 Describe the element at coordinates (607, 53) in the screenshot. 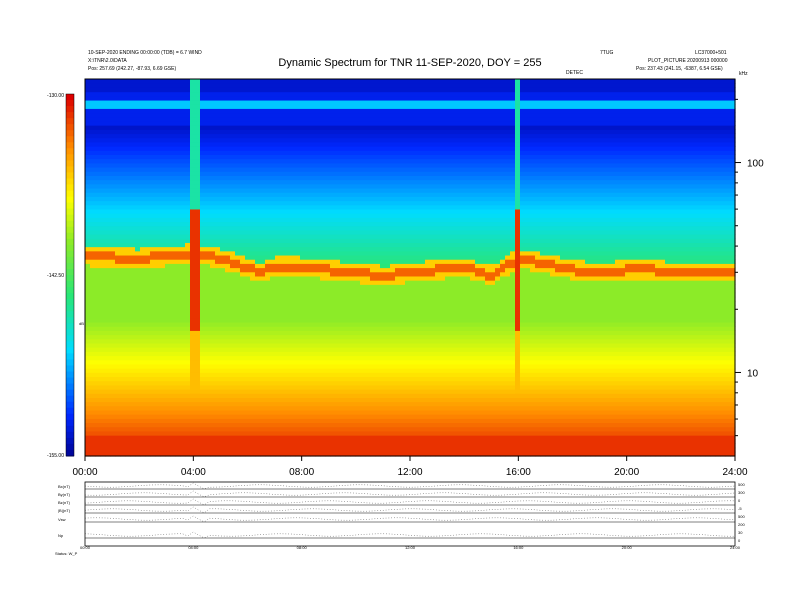

I see `header-right-line1a: 7TUG` at that location.